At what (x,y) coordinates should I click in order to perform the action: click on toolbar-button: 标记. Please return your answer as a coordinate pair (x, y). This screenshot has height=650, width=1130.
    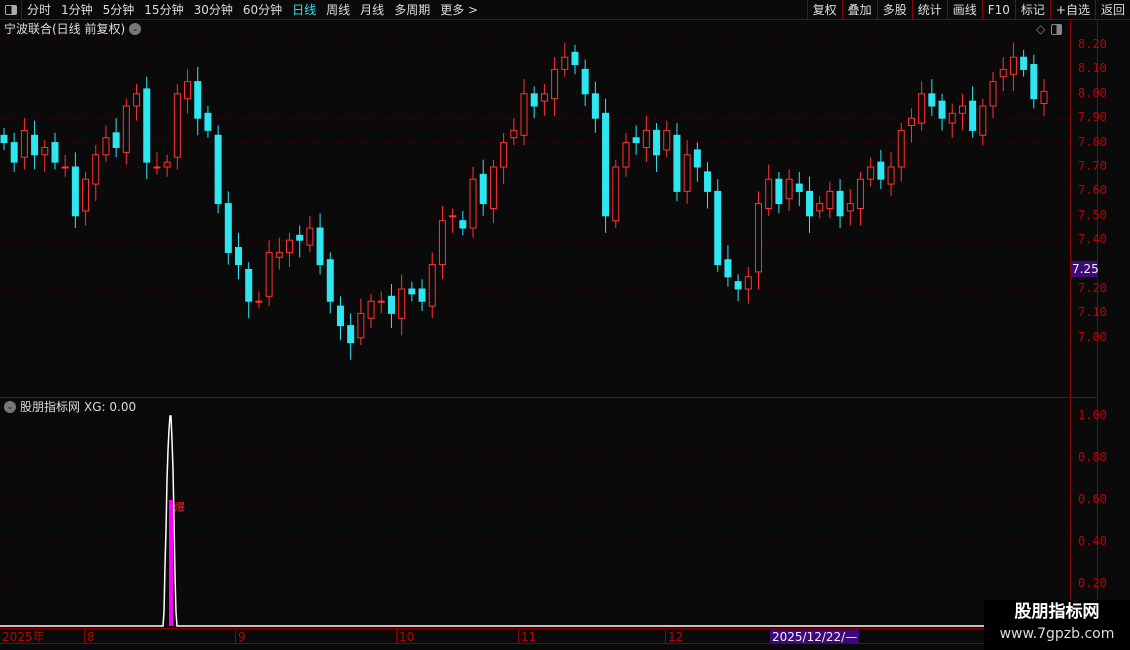
    Looking at the image, I should click on (1032, 10).